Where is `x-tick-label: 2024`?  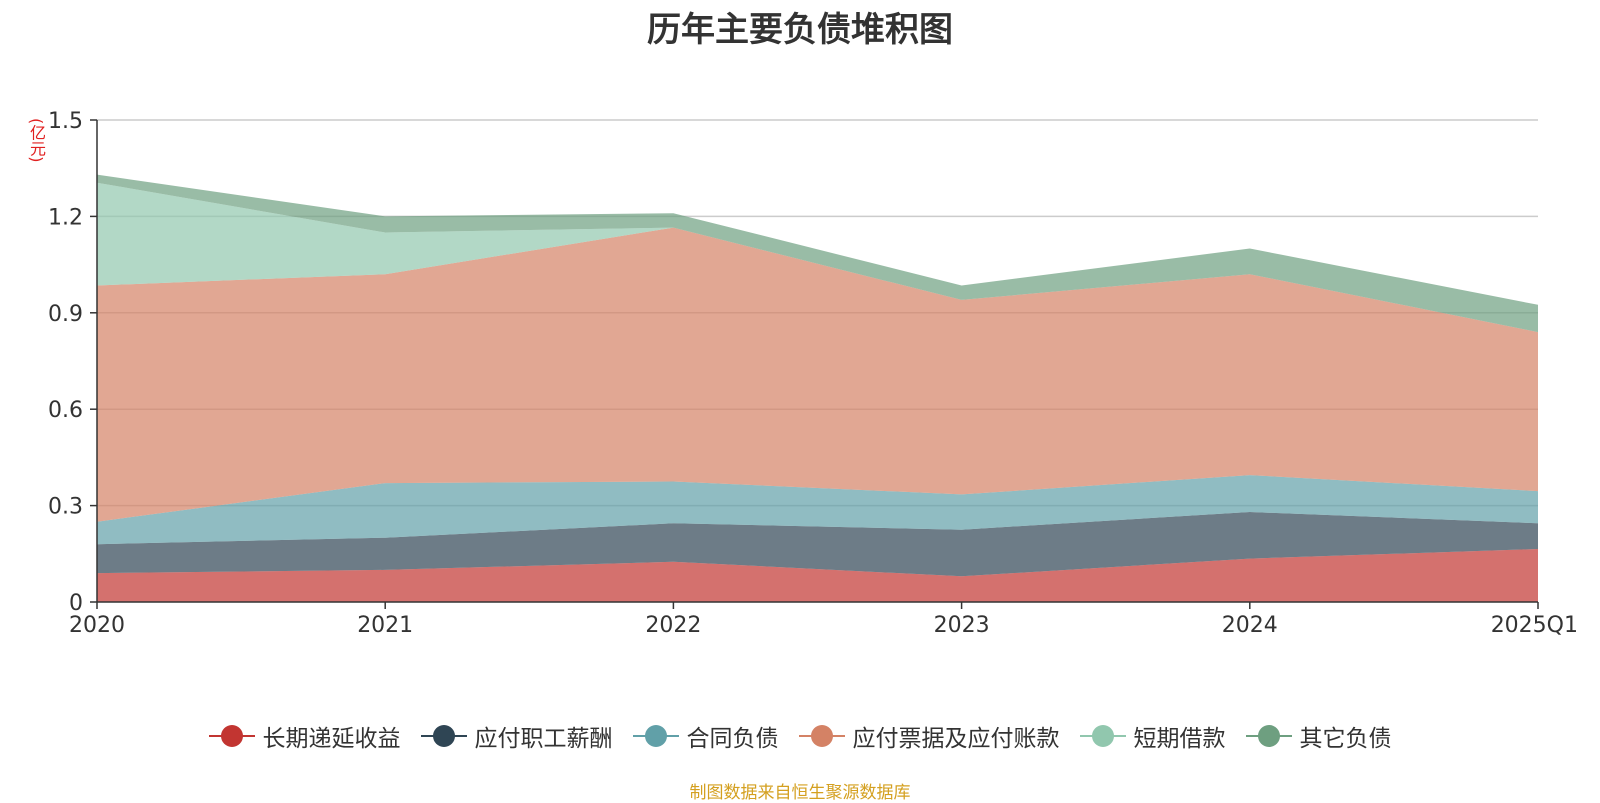 x-tick-label: 2024 is located at coordinates (1250, 625).